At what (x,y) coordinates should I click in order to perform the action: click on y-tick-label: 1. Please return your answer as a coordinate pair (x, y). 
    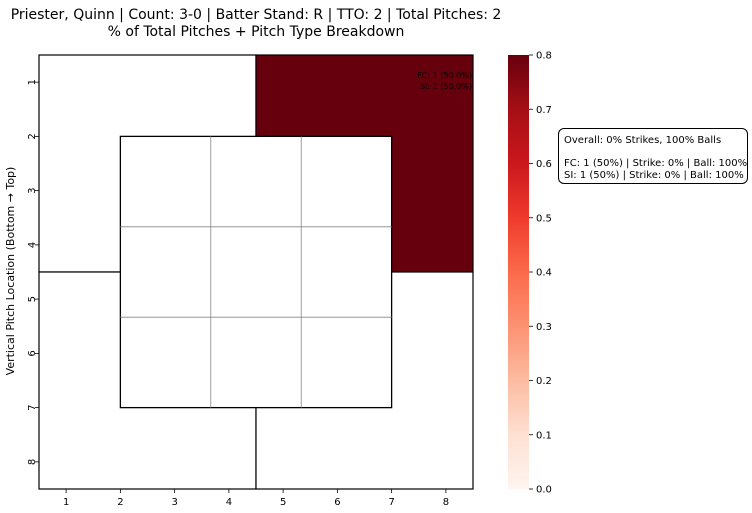
    Looking at the image, I should click on (32, 82).